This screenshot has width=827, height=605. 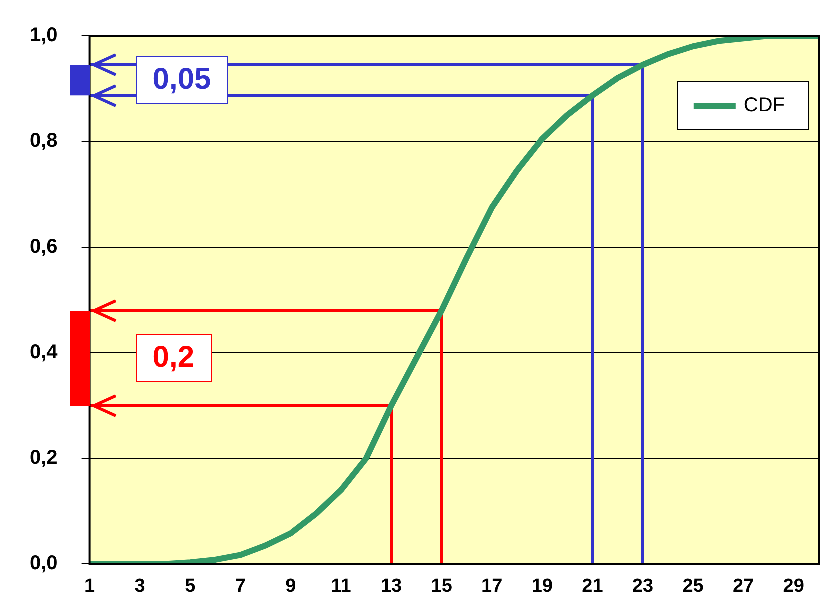 What do you see at coordinates (793, 586) in the screenshot?
I see `x-tick-label: 29` at bounding box center [793, 586].